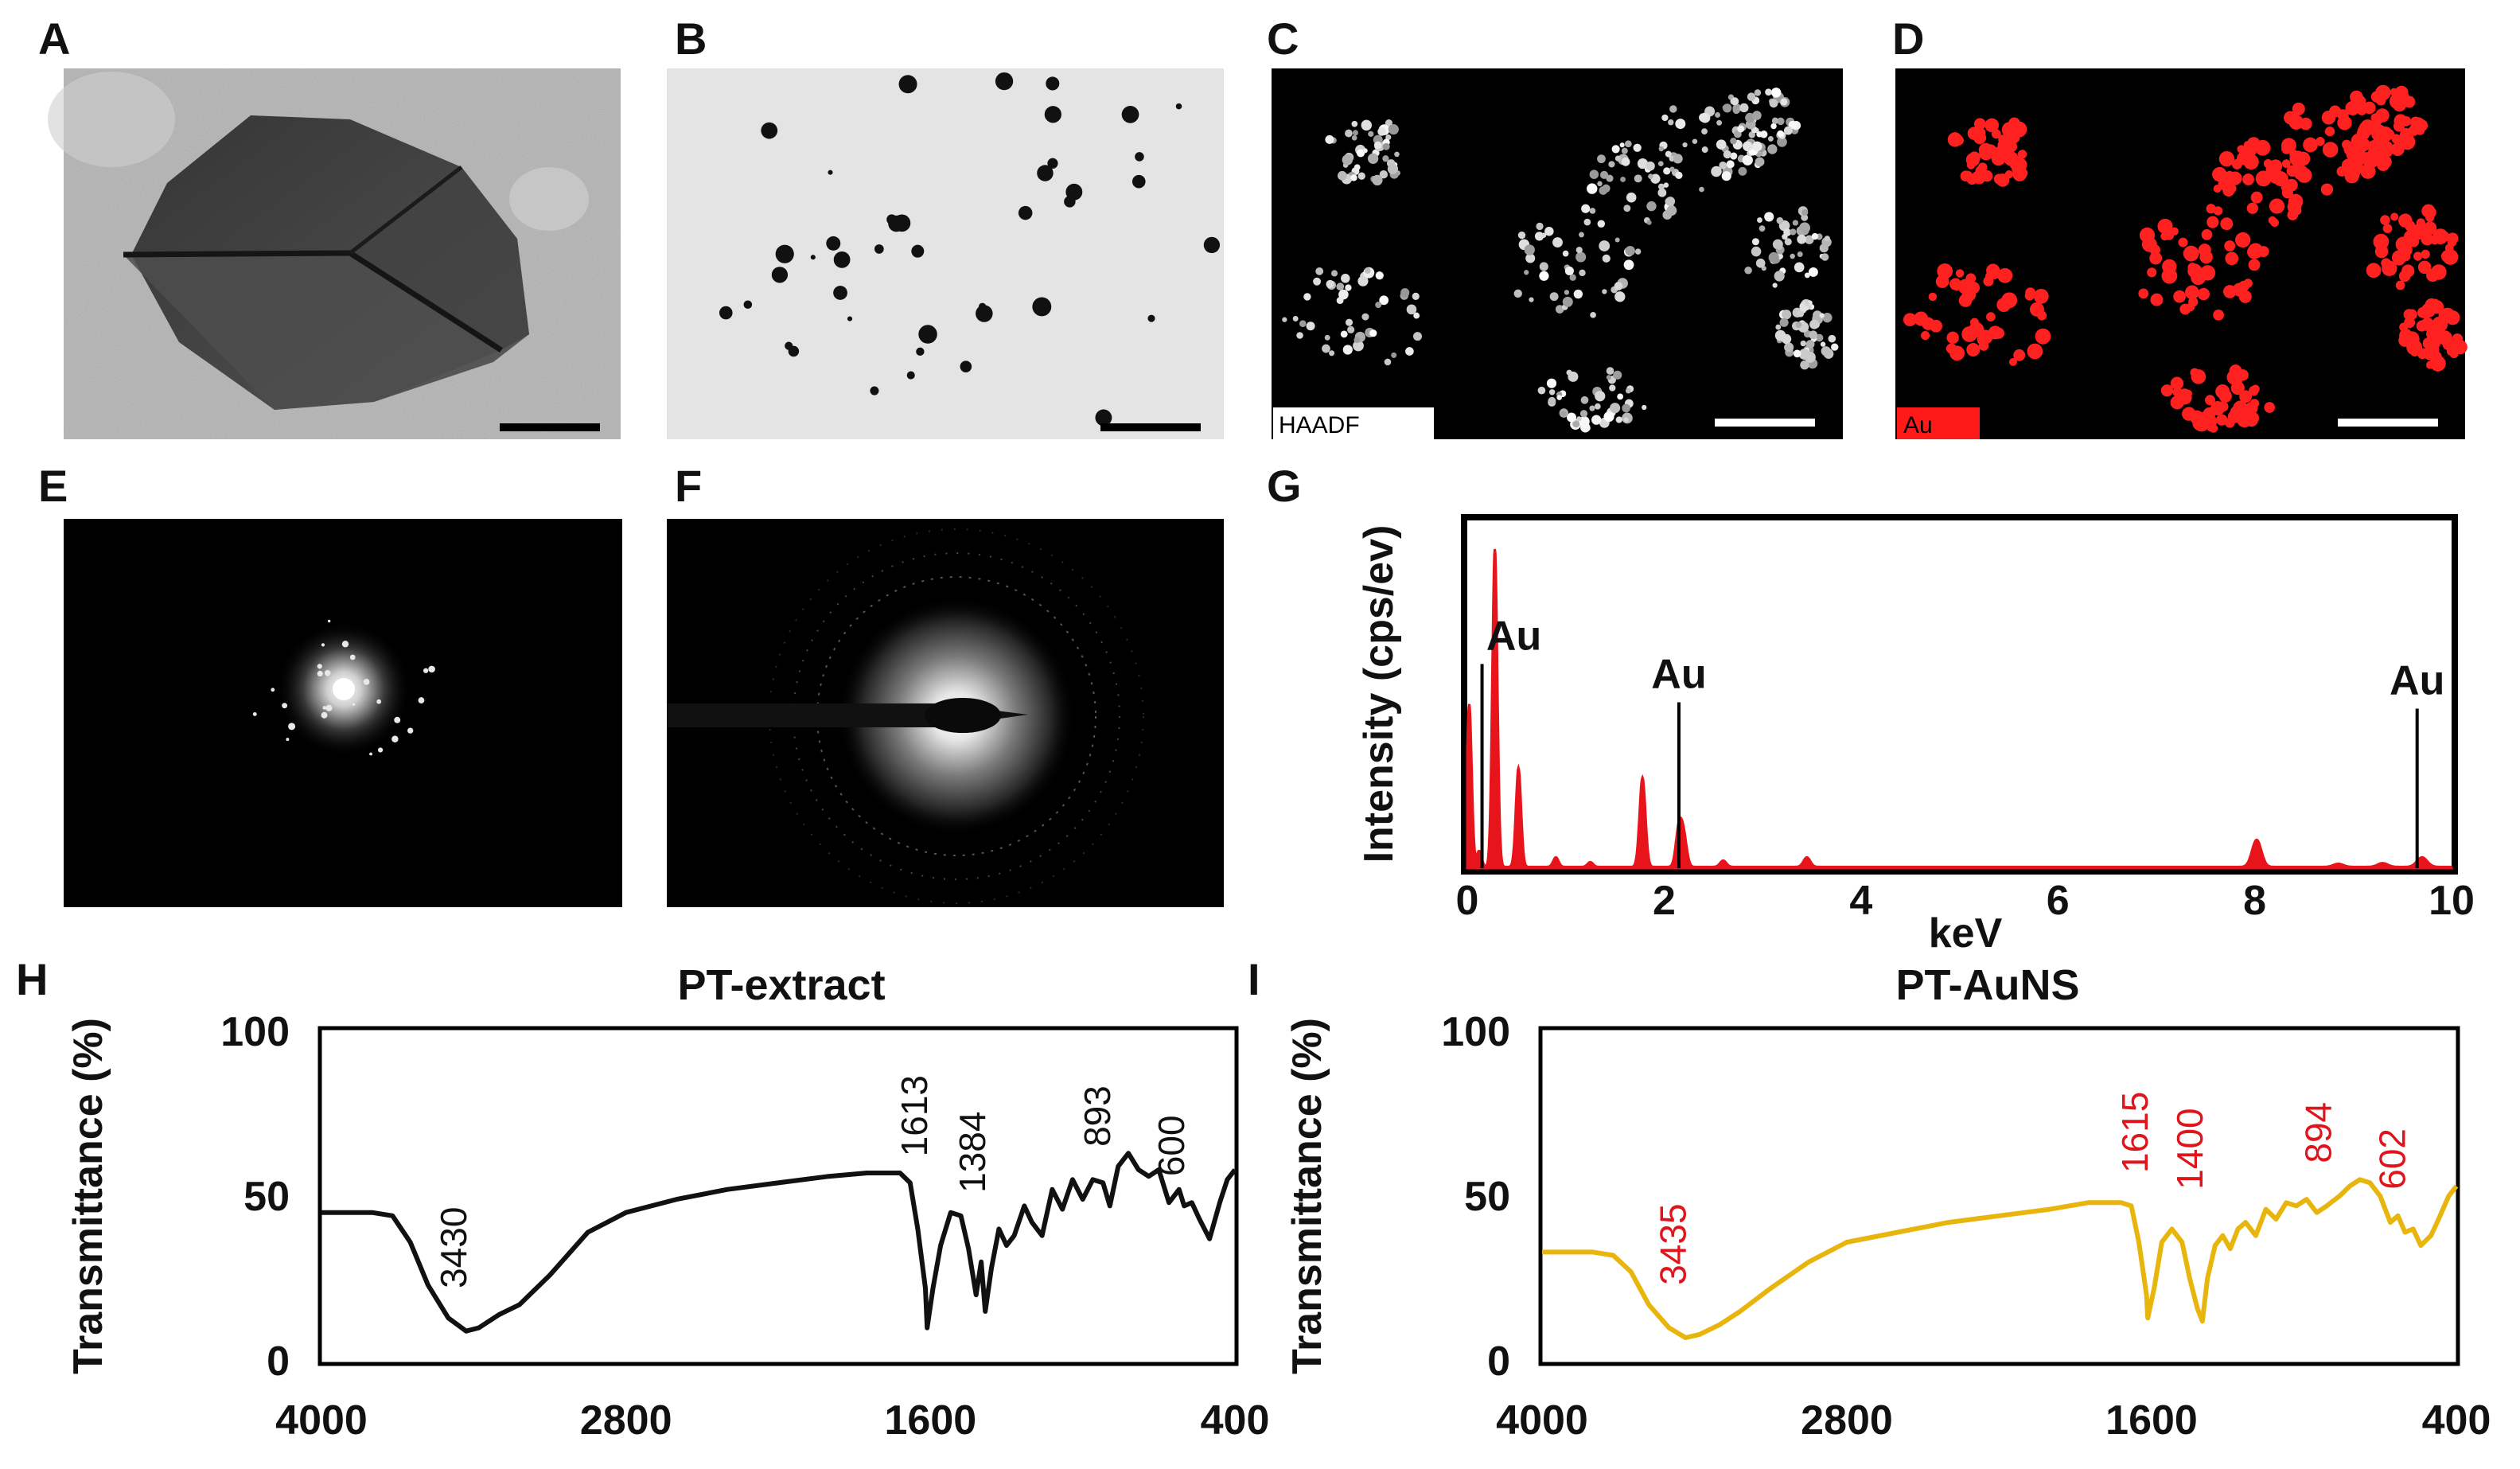 The image size is (2520, 1469). I want to click on ftir-x-tick-label: 1600, so click(2151, 1420).